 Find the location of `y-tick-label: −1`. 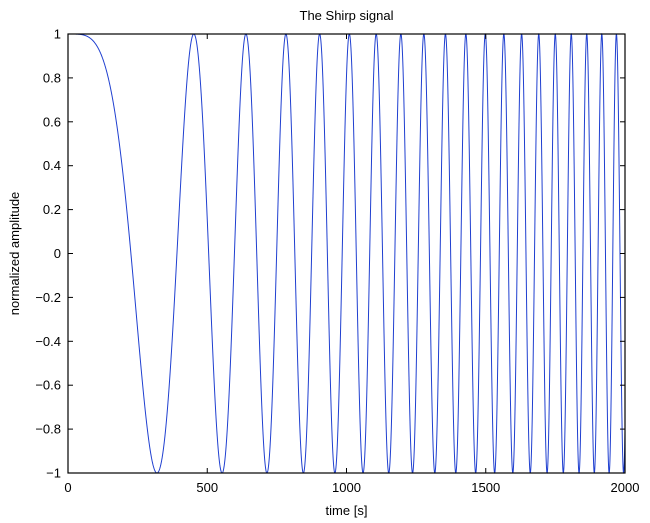

y-tick-label: −1 is located at coordinates (53, 473).